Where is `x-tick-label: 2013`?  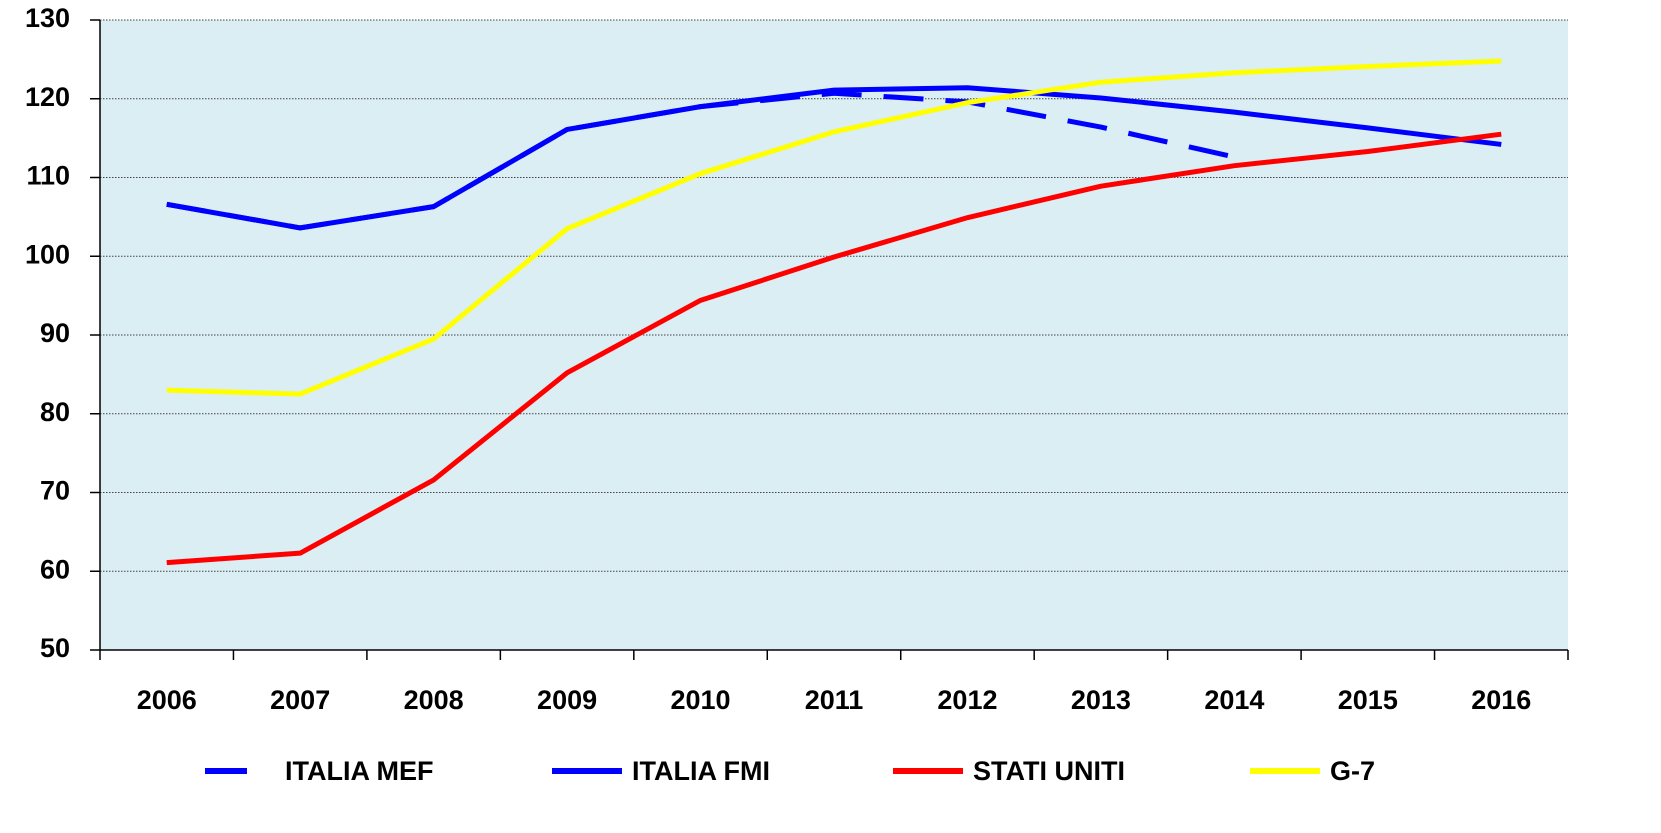 x-tick-label: 2013 is located at coordinates (1101, 700).